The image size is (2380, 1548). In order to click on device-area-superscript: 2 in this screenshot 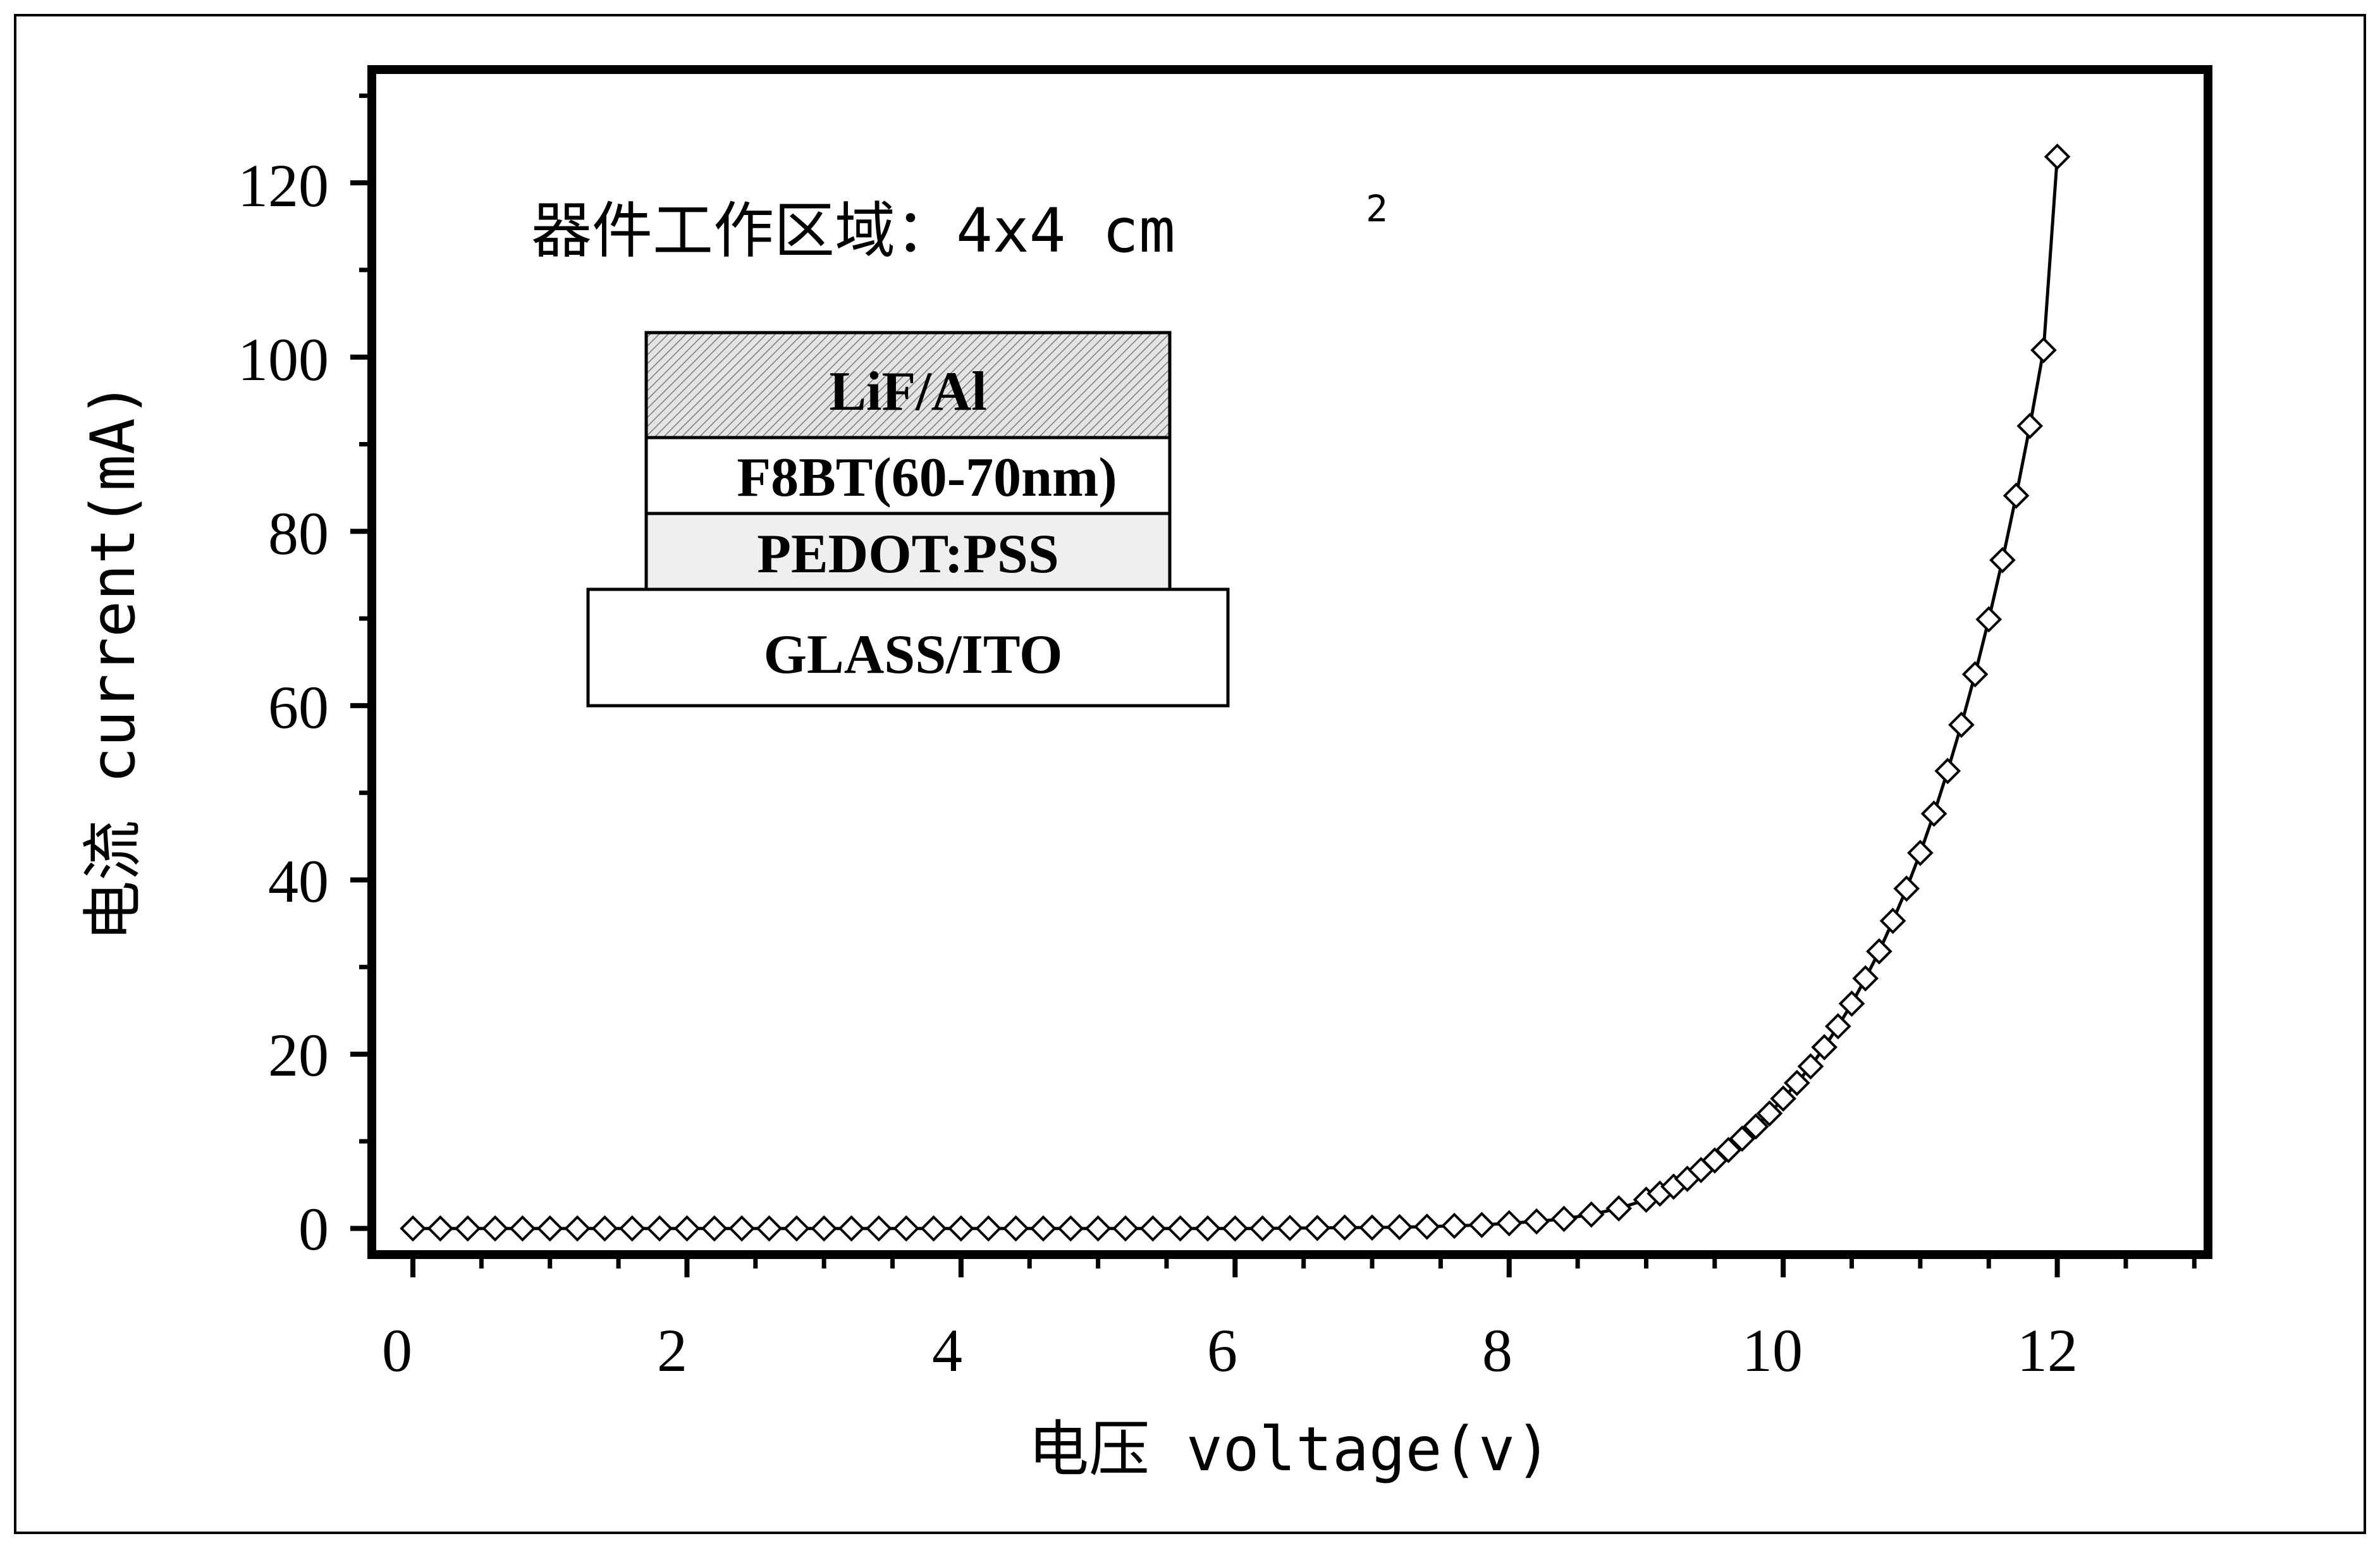, I will do `click(1377, 208)`.